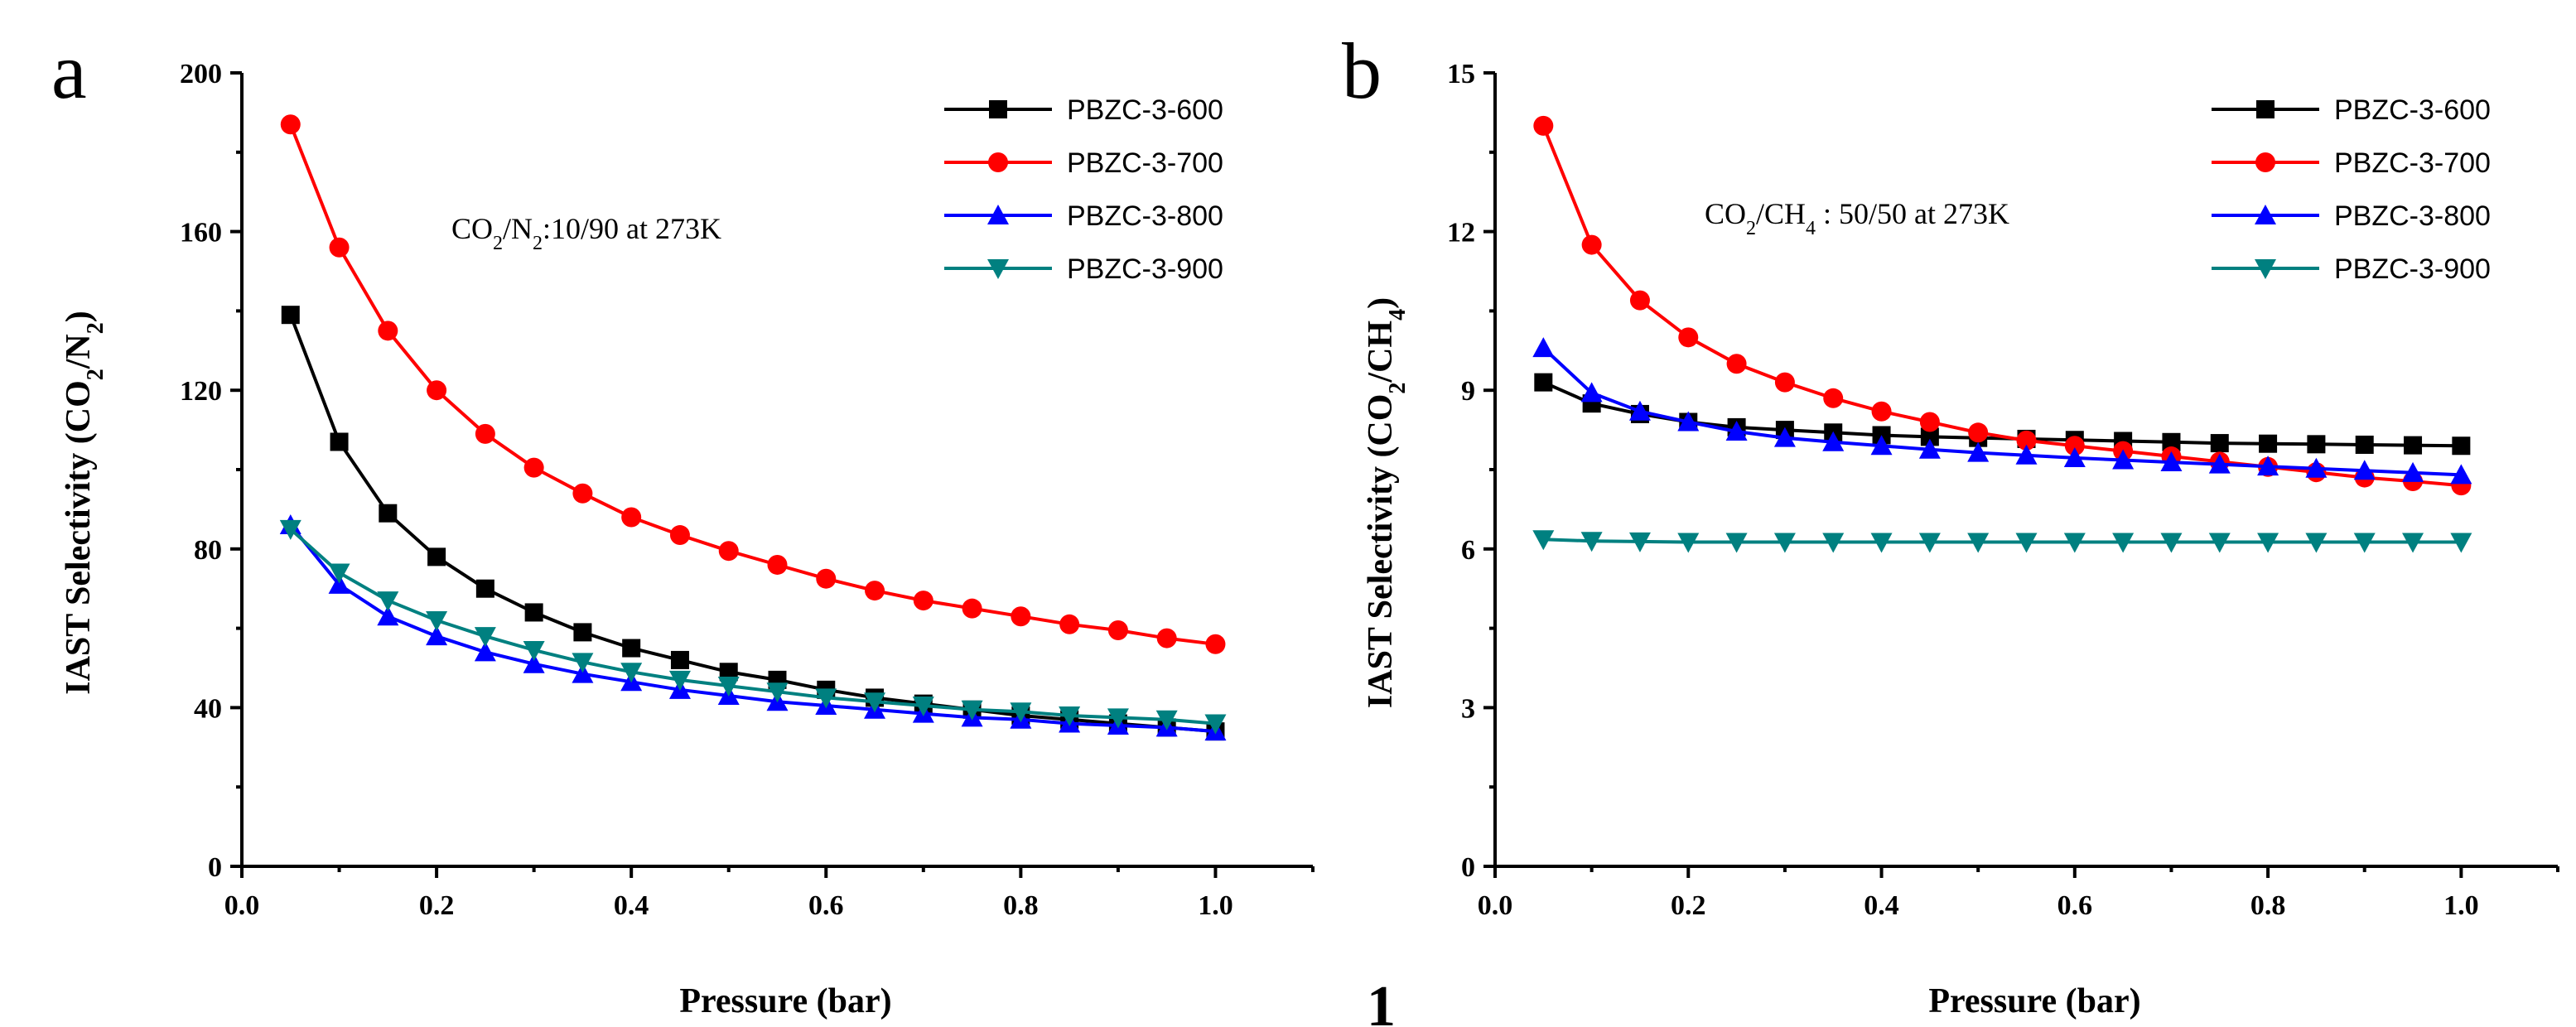 This screenshot has height=1027, width=2576. Describe the element at coordinates (1362, 71) in the screenshot. I see `panel-letter: b` at that location.